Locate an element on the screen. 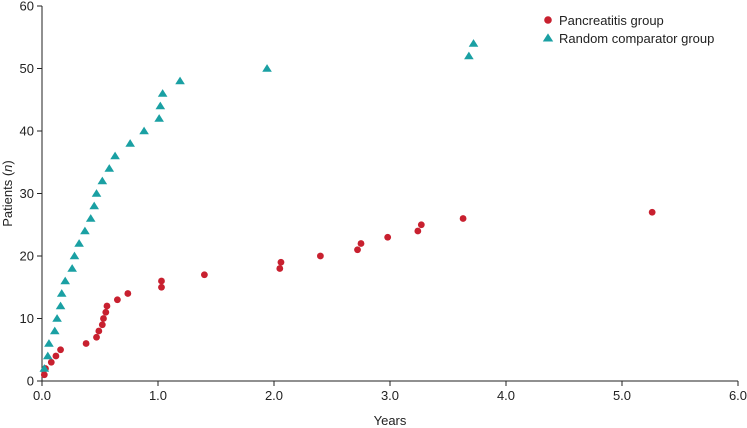 The width and height of the screenshot is (747, 428). y-tick-label: 40 is located at coordinates (27, 131).